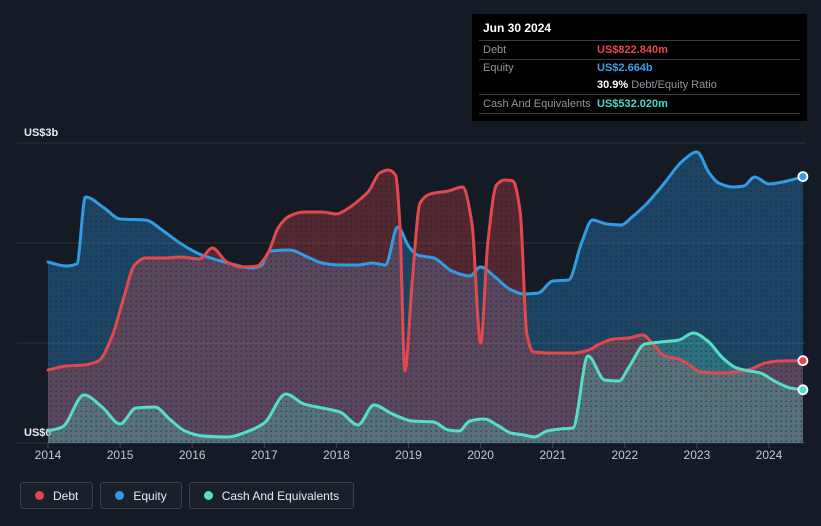  What do you see at coordinates (552, 455) in the screenshot?
I see `x-tick-label-2021: 2021` at bounding box center [552, 455].